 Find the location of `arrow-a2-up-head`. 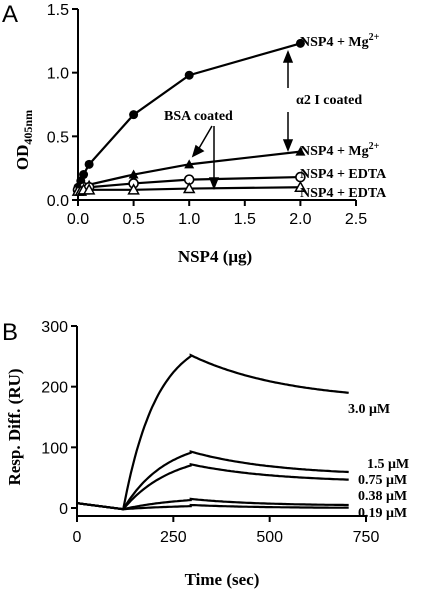

arrow-a2-up-head is located at coordinates (288, 56).